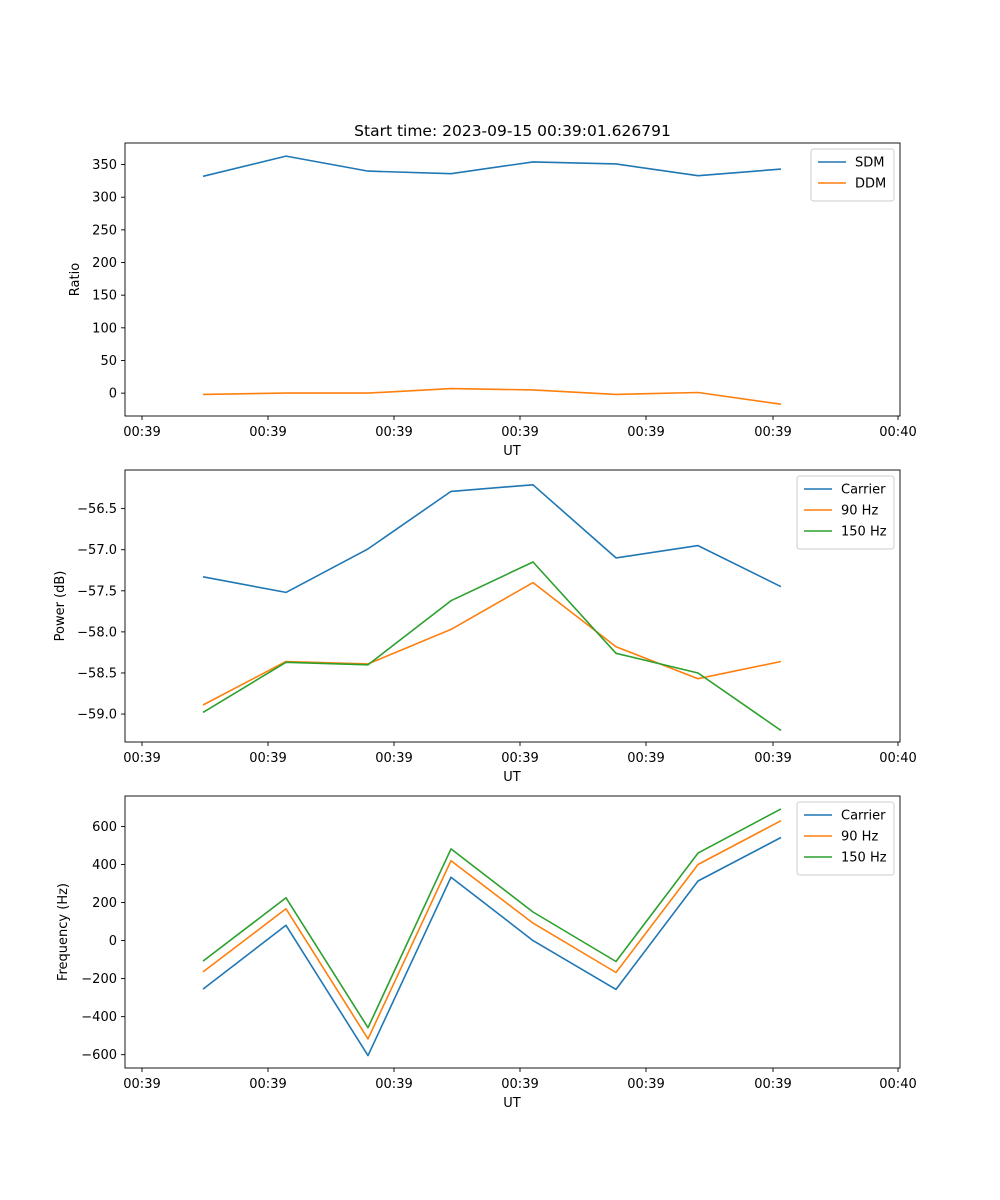 This screenshot has height=1200, width=1000. Describe the element at coordinates (864, 532) in the screenshot. I see `power-legend-label: 150 Hz` at that location.